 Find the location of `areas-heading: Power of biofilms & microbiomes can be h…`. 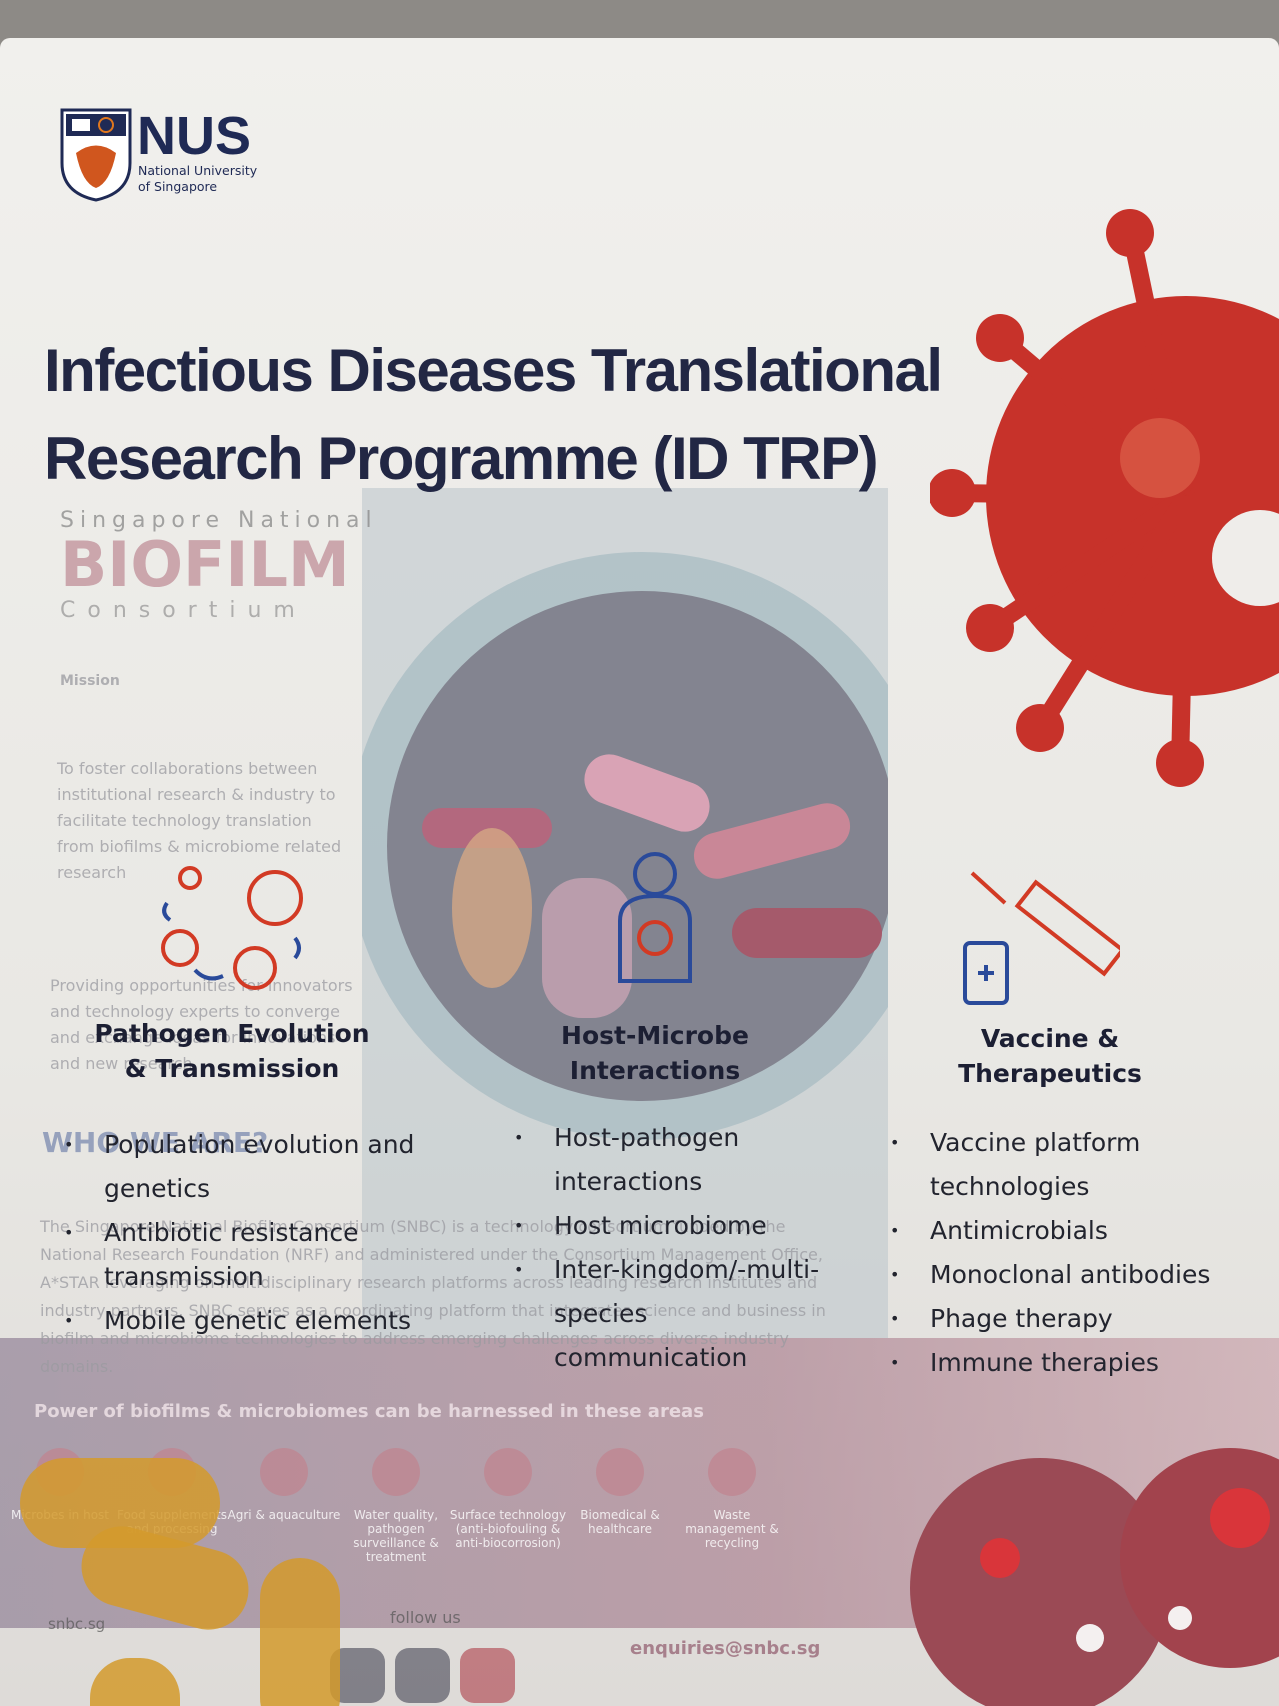

areas-heading: Power of biofilms & microbiomes can be h… is located at coordinates (369, 1411).